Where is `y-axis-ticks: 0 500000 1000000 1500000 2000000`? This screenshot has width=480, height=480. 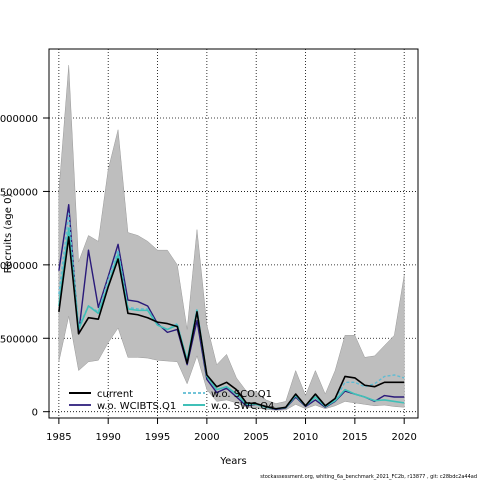 y-axis-ticks: 0 500000 1000000 1500000 2000000 is located at coordinates (24, 266).